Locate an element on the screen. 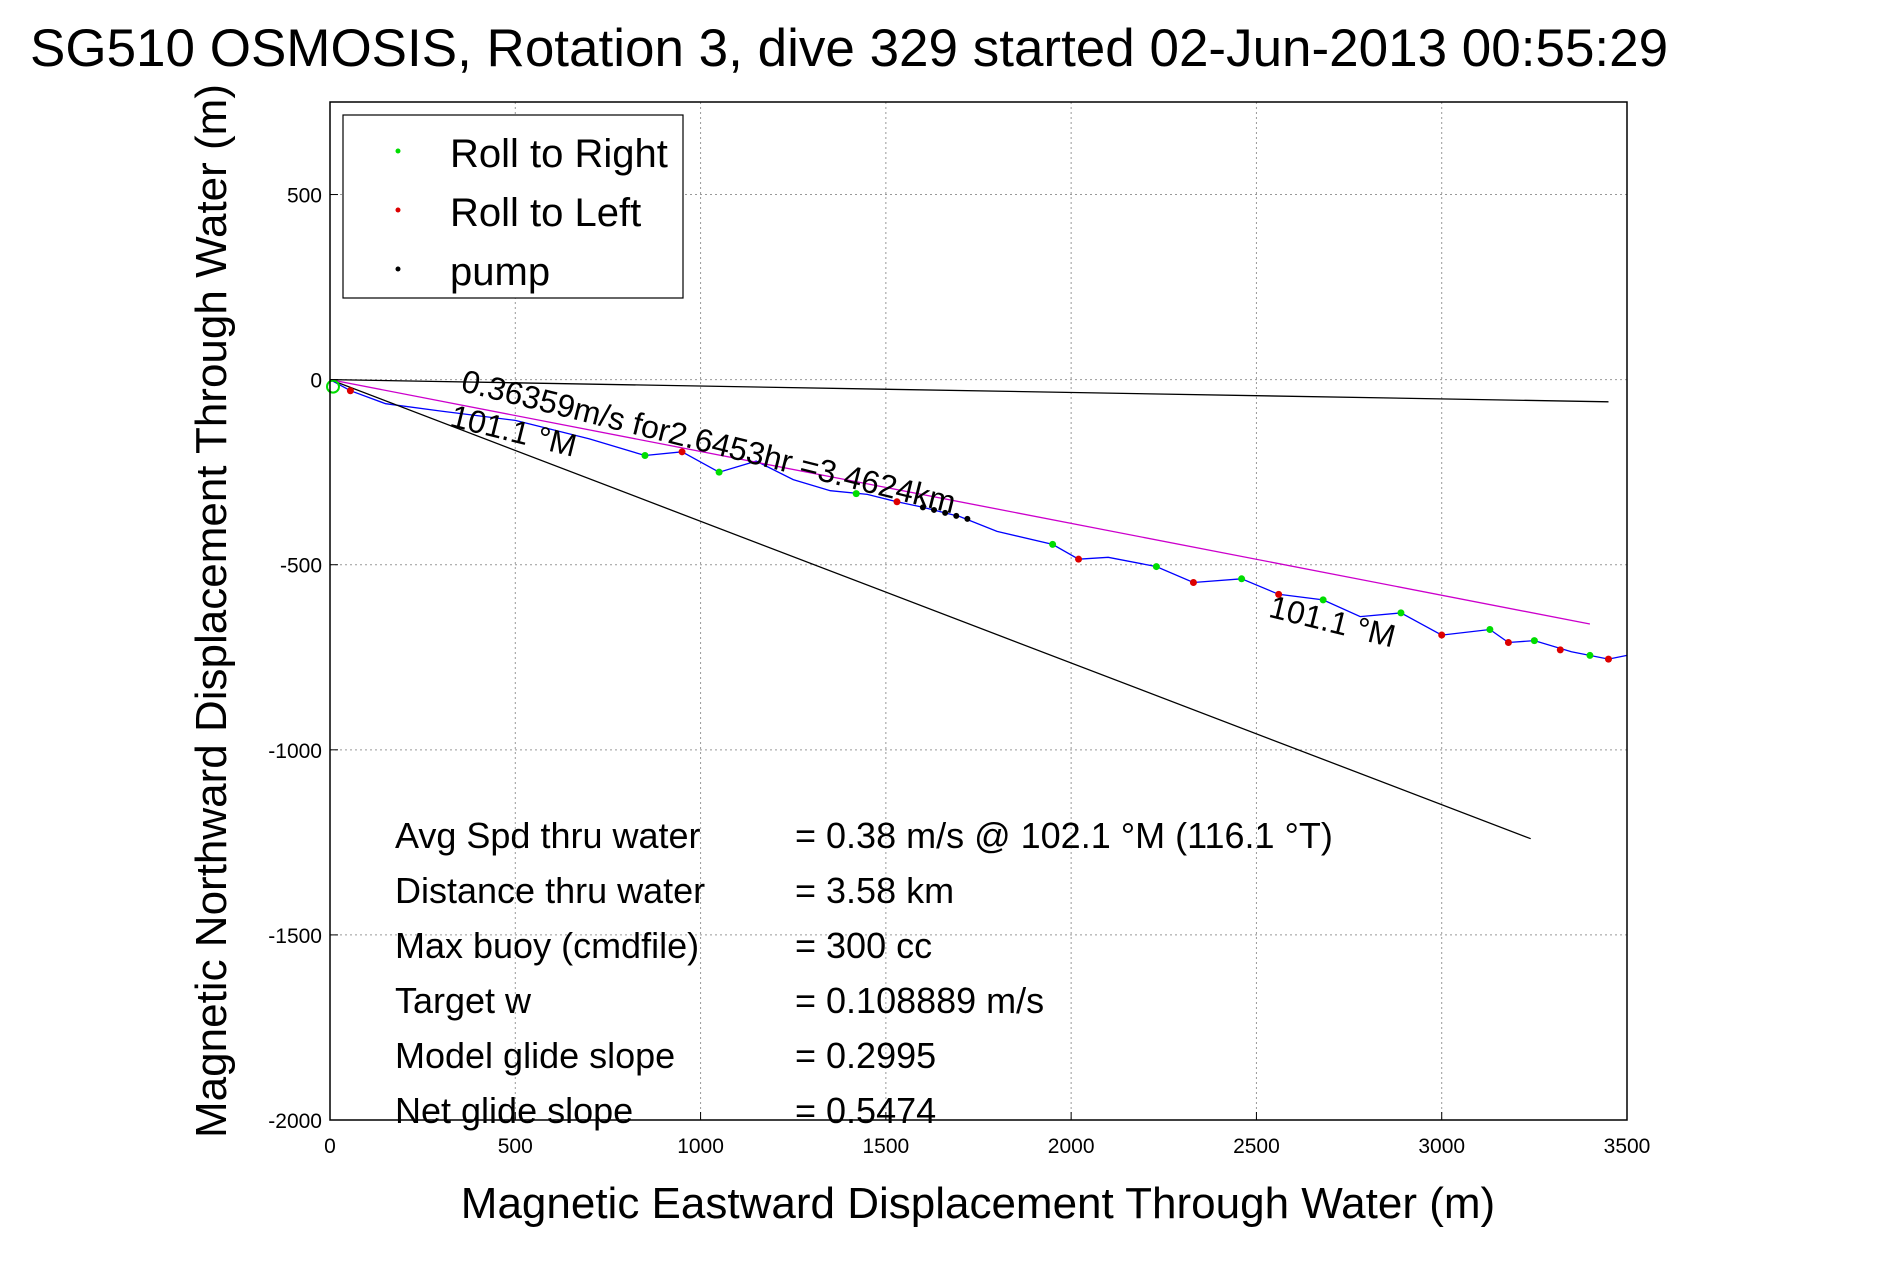  stat-value: = 0.2995 is located at coordinates (865, 1055).